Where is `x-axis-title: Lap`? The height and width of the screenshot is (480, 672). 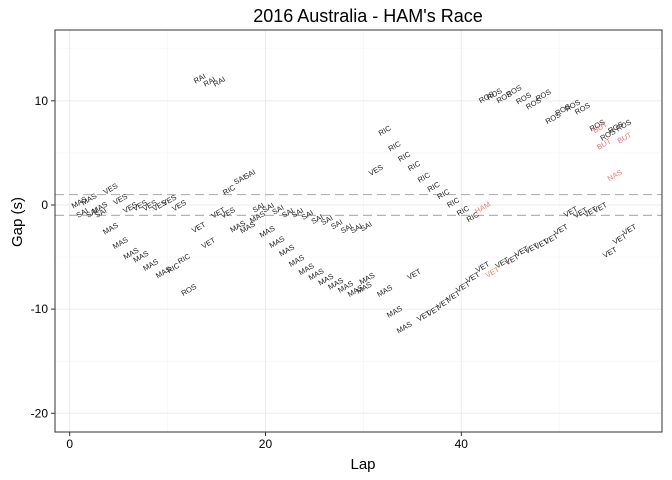 x-axis-title: Lap is located at coordinates (362, 464).